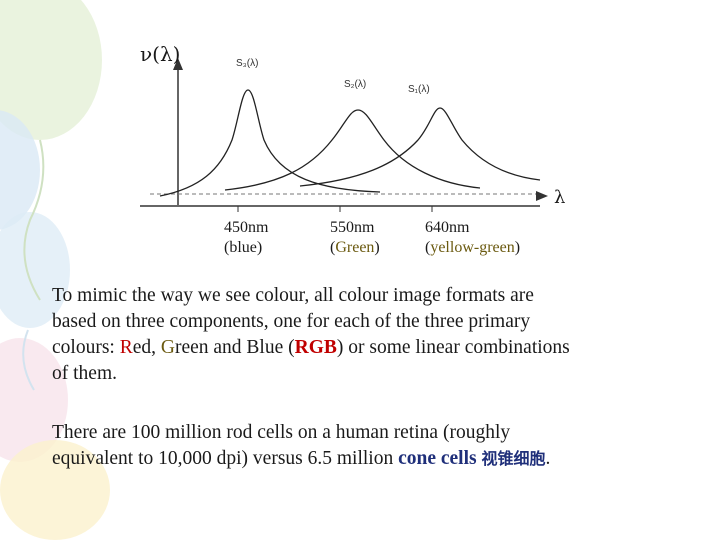 The image size is (720, 540). What do you see at coordinates (246, 238) in the screenshot?
I see `wavelength-450: 450nm (blue)` at bounding box center [246, 238].